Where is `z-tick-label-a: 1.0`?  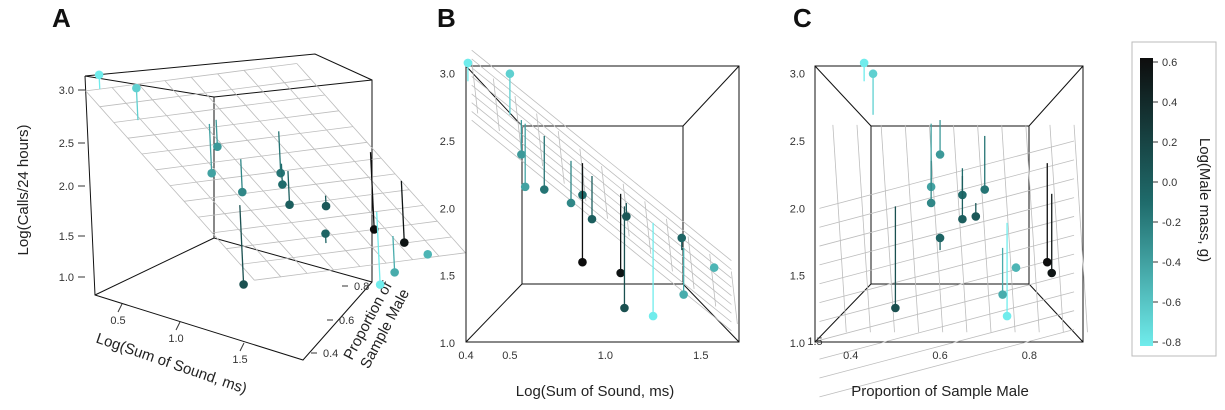
z-tick-label-a: 1.0 is located at coordinates (66, 278).